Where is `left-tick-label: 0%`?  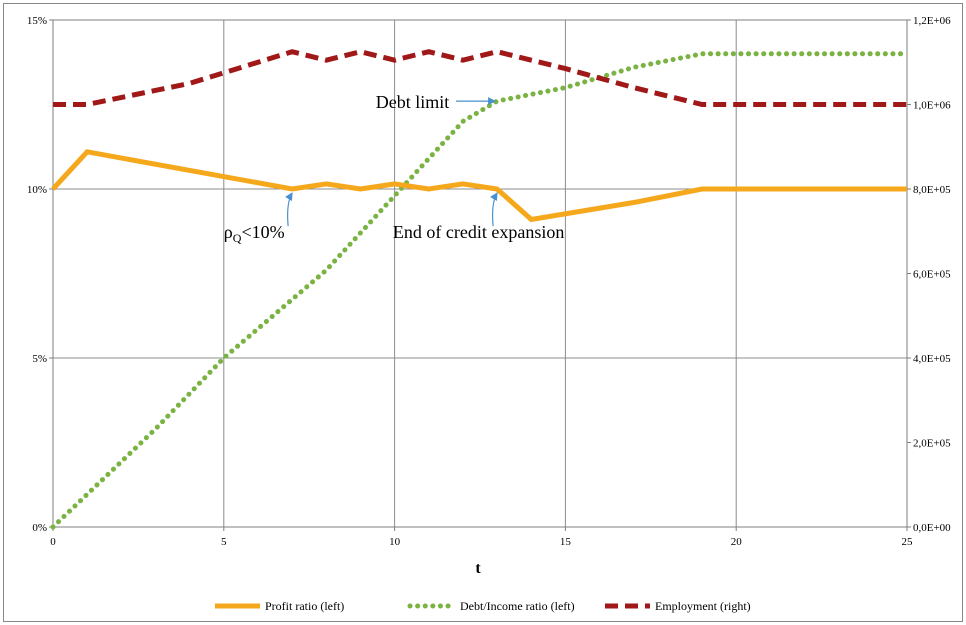
left-tick-label: 0% is located at coordinates (39, 528).